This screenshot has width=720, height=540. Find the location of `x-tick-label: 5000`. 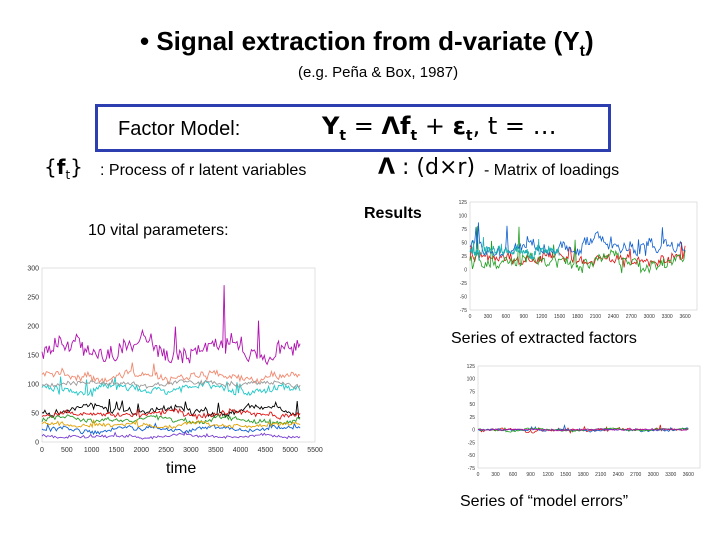

x-tick-label: 5000 is located at coordinates (290, 450).